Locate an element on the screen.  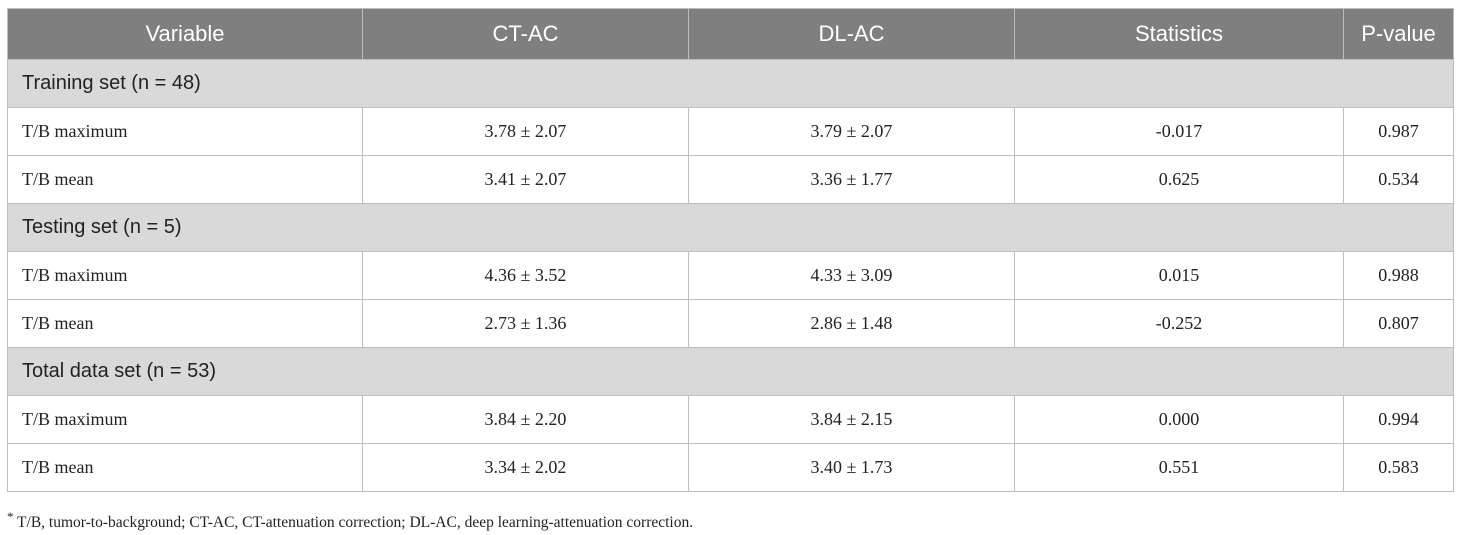
header-variable: Variable is located at coordinates (185, 34).